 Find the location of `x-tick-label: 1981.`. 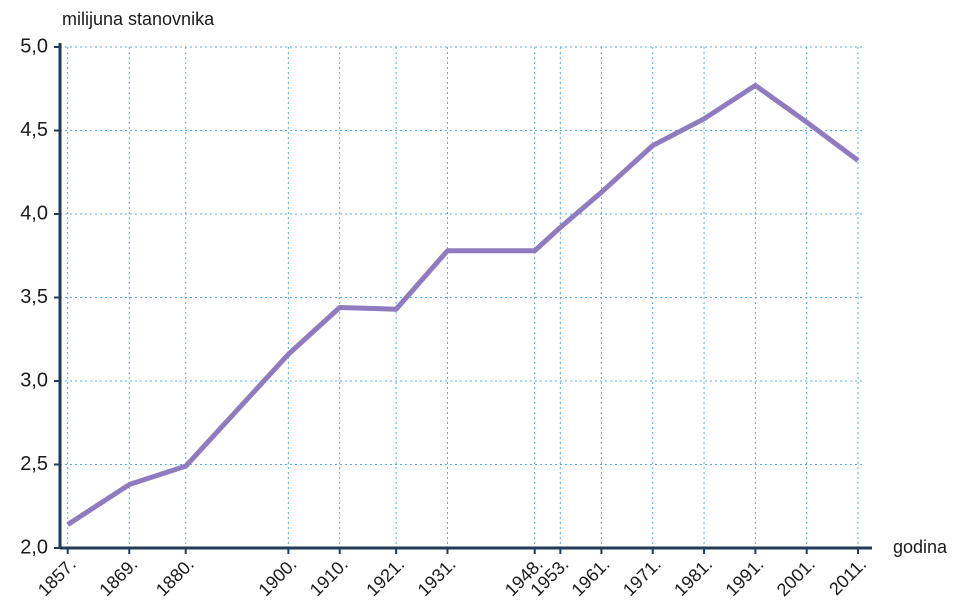

x-tick-label: 1981. is located at coordinates (693, 577).